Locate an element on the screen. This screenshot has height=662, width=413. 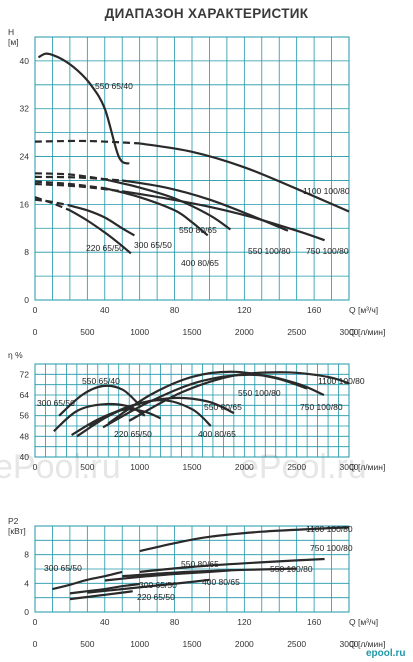
y-axis-label: H is located at coordinates (11, 32).